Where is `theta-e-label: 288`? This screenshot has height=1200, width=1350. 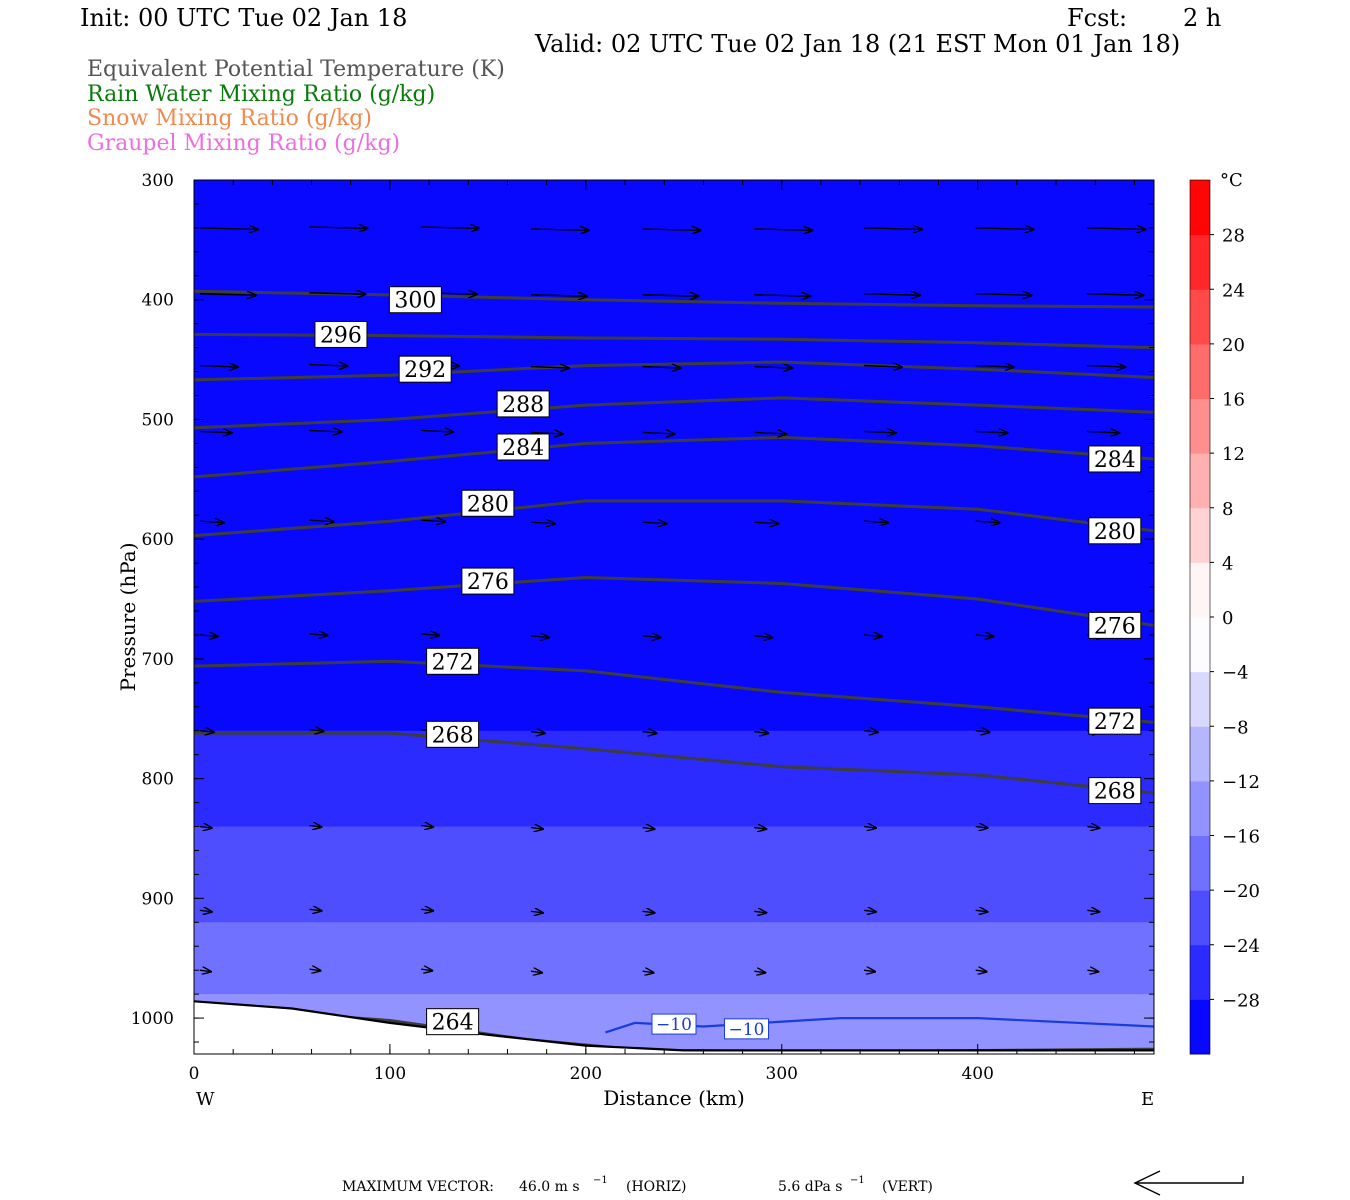 theta-e-label: 288 is located at coordinates (523, 405).